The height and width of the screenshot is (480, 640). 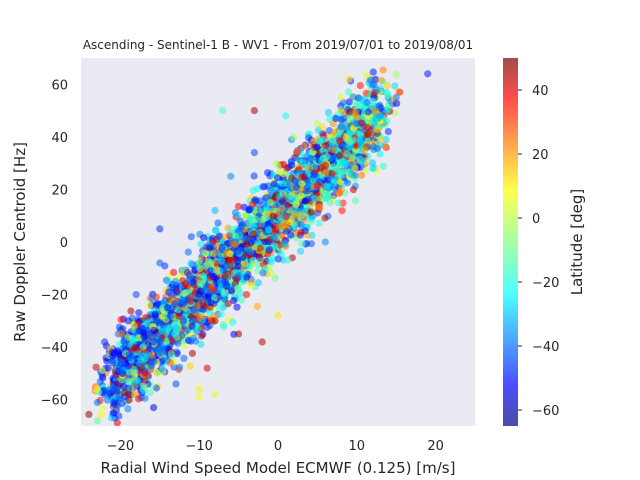 I want to click on colorbar-tick-label: 40, so click(x=540, y=91).